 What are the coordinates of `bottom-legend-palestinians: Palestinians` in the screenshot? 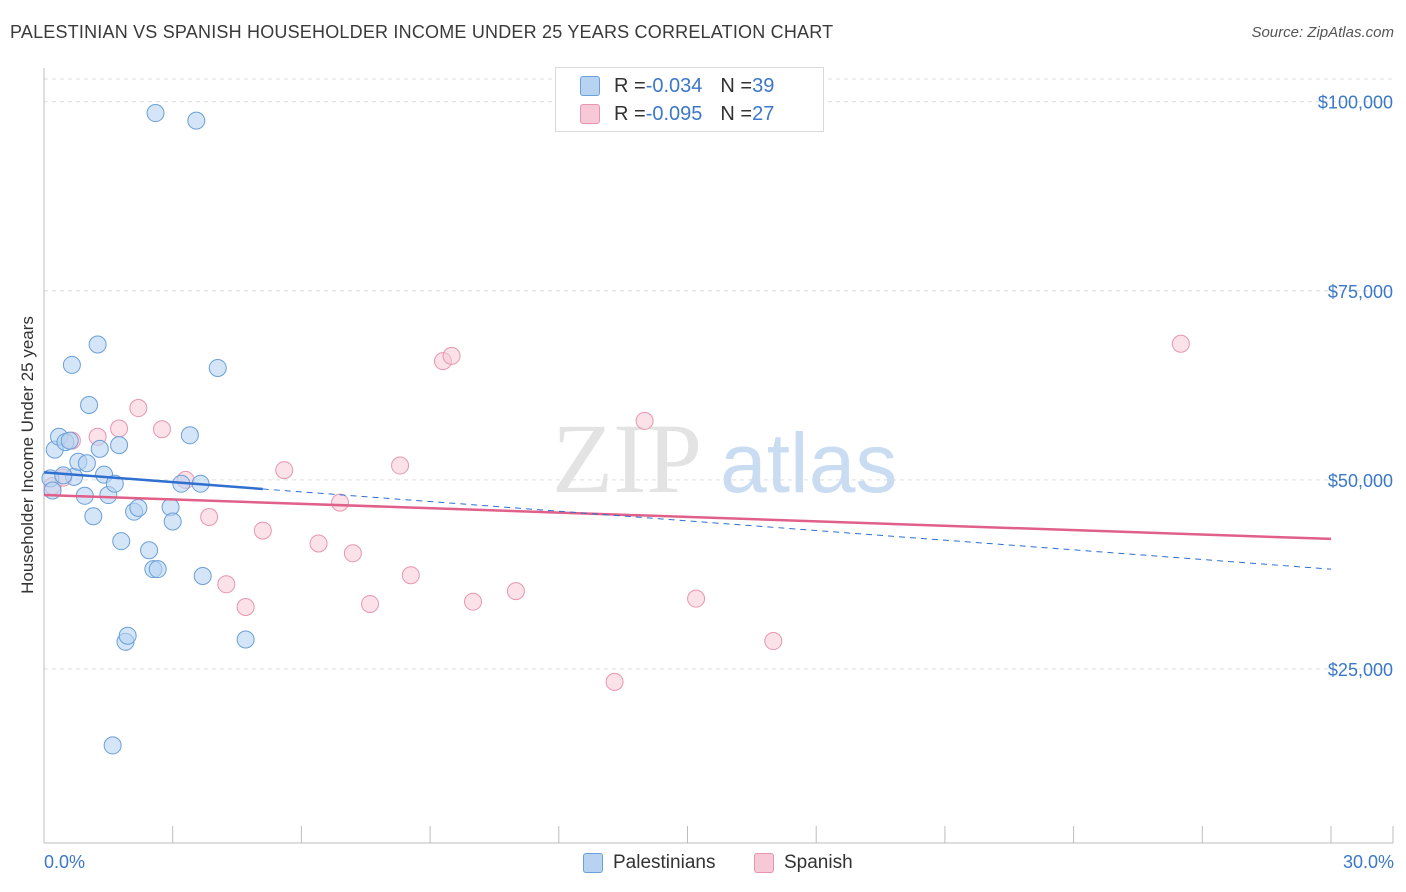 It's located at (649, 863).